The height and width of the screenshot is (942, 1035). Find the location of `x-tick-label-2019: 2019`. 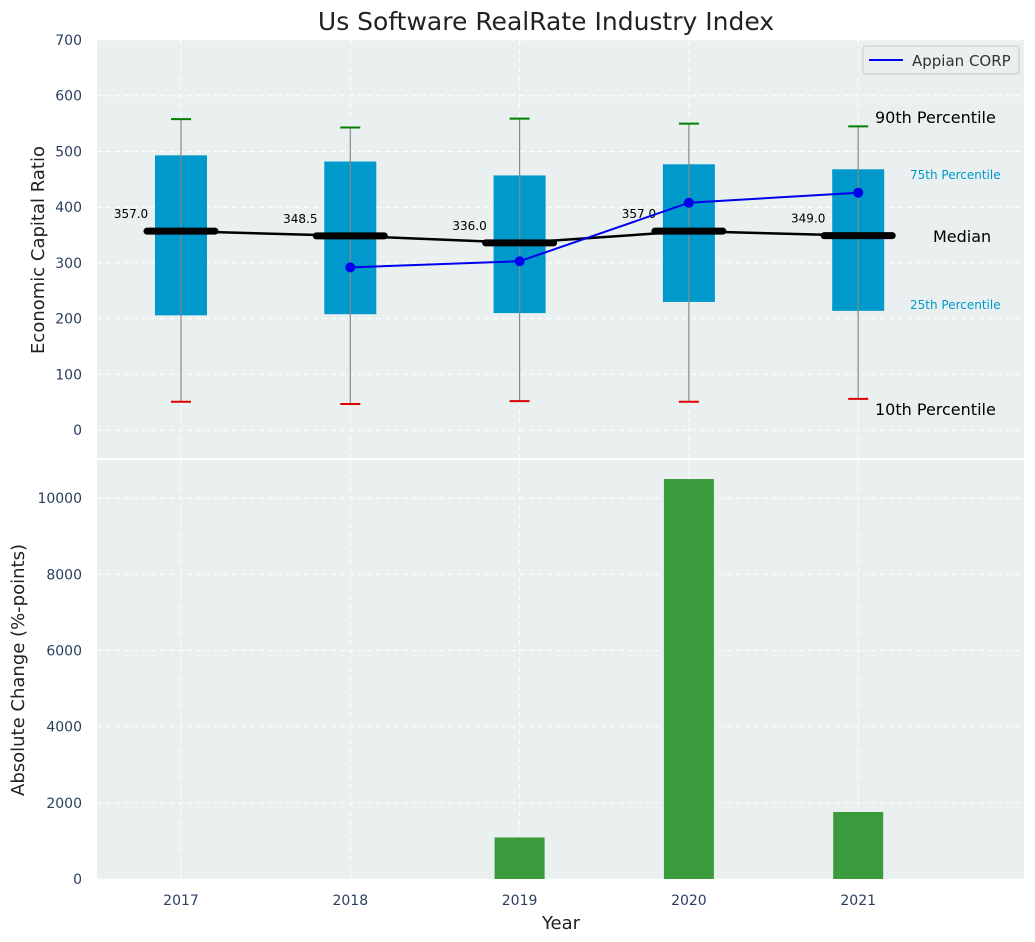

x-tick-label-2019: 2019 is located at coordinates (520, 901).